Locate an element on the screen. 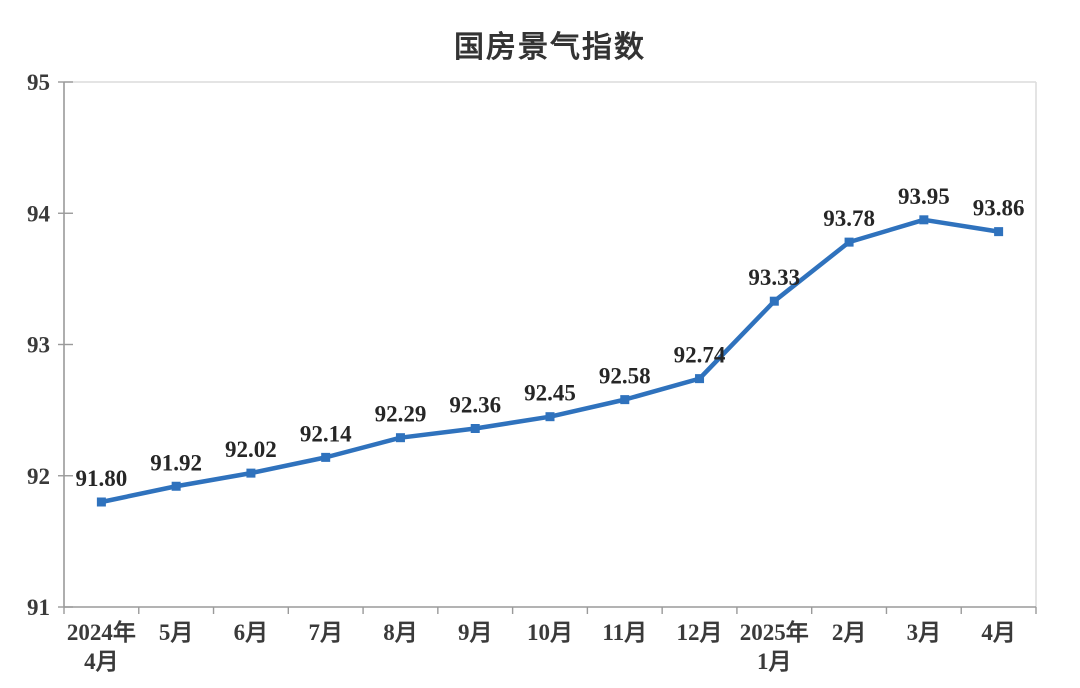 The width and height of the screenshot is (1080, 688). x-axis-tick-label: 2025年 1月 is located at coordinates (774, 646).